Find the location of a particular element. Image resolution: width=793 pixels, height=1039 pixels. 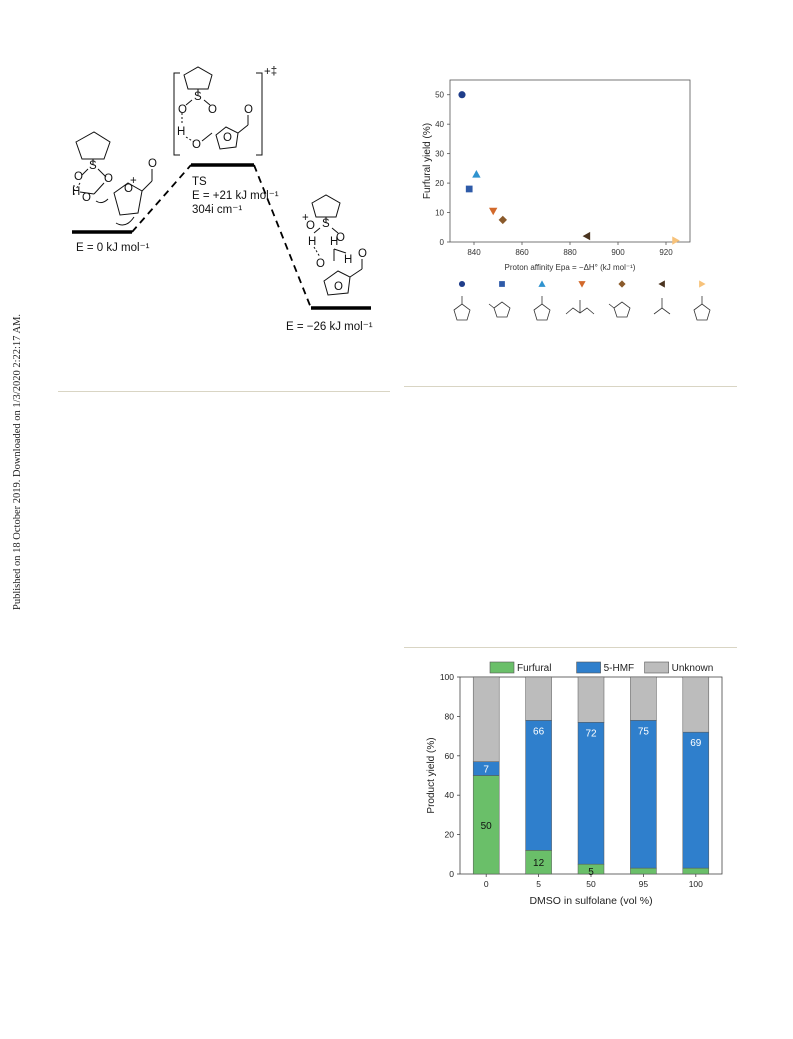

bar-x-tick-label: 95 is located at coordinates (644, 884).